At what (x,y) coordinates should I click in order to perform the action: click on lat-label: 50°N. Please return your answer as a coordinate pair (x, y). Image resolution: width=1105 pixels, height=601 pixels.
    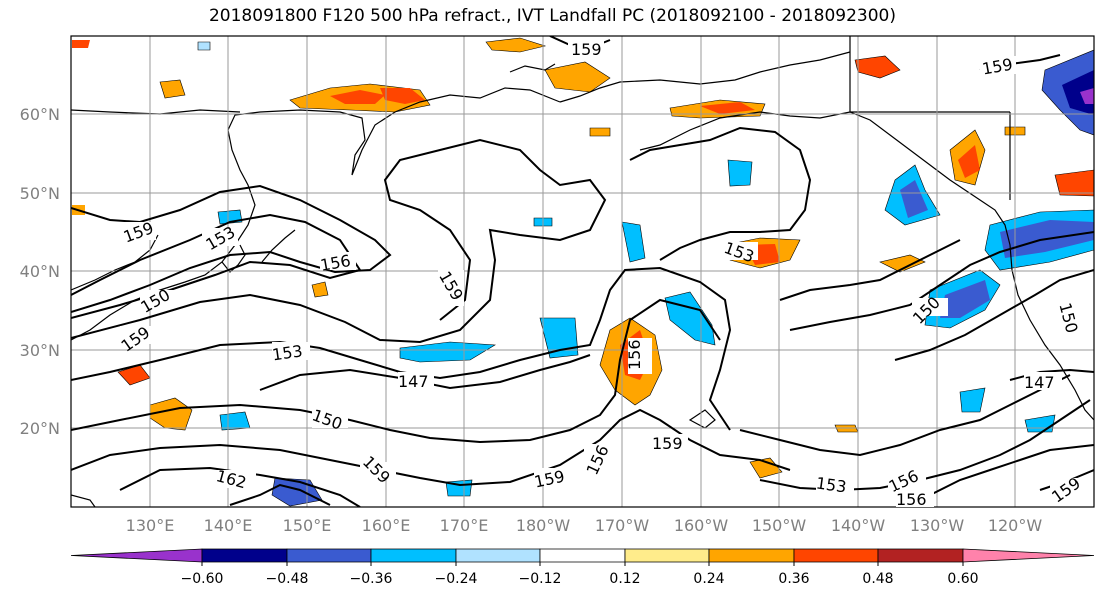
    Looking at the image, I should click on (40, 193).